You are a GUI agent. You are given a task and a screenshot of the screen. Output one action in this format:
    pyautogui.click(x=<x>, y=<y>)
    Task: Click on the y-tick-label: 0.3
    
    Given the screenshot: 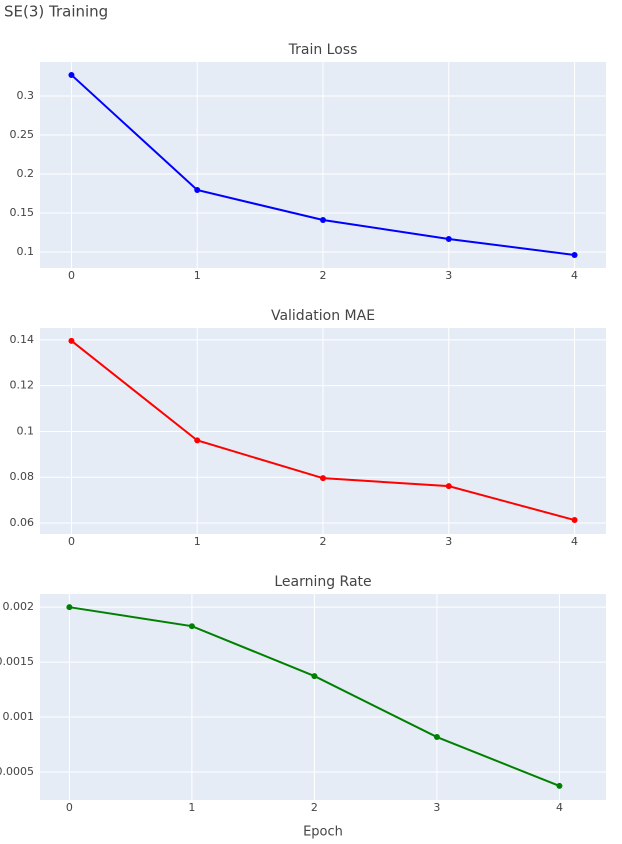 What is the action you would take?
    pyautogui.click(x=26, y=95)
    